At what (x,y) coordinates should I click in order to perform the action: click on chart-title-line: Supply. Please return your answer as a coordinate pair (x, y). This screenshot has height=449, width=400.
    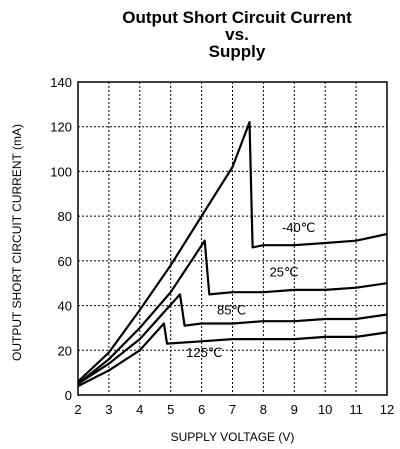
    Looking at the image, I should click on (237, 51).